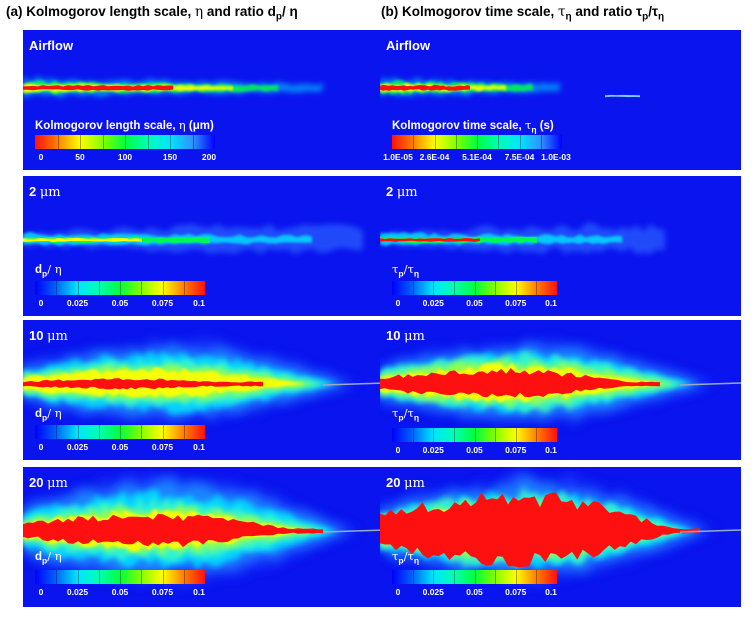 The height and width of the screenshot is (627, 755). Describe the element at coordinates (124, 125) in the screenshot. I see `colorbar-title: Kolmogorov length scale, η (μm)` at that location.